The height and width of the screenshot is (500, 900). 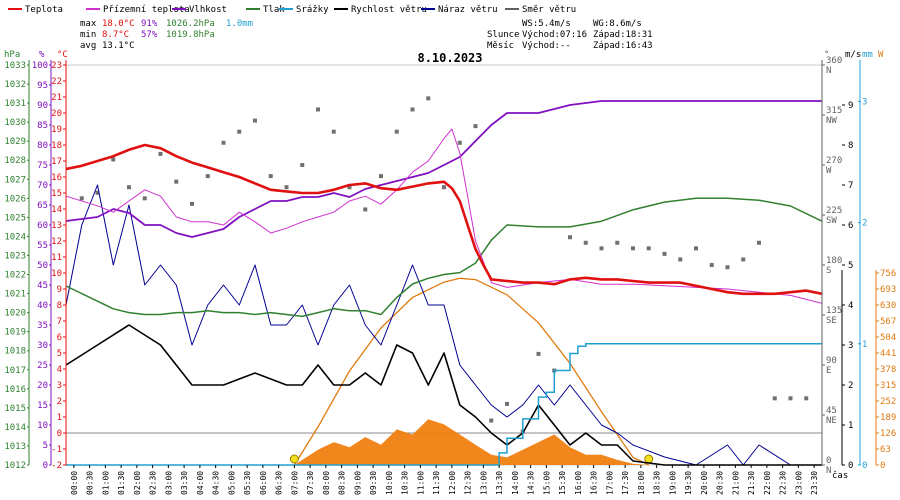 What do you see at coordinates (657, 483) in the screenshot?
I see `x-tick-label: 18:30` at bounding box center [657, 483].